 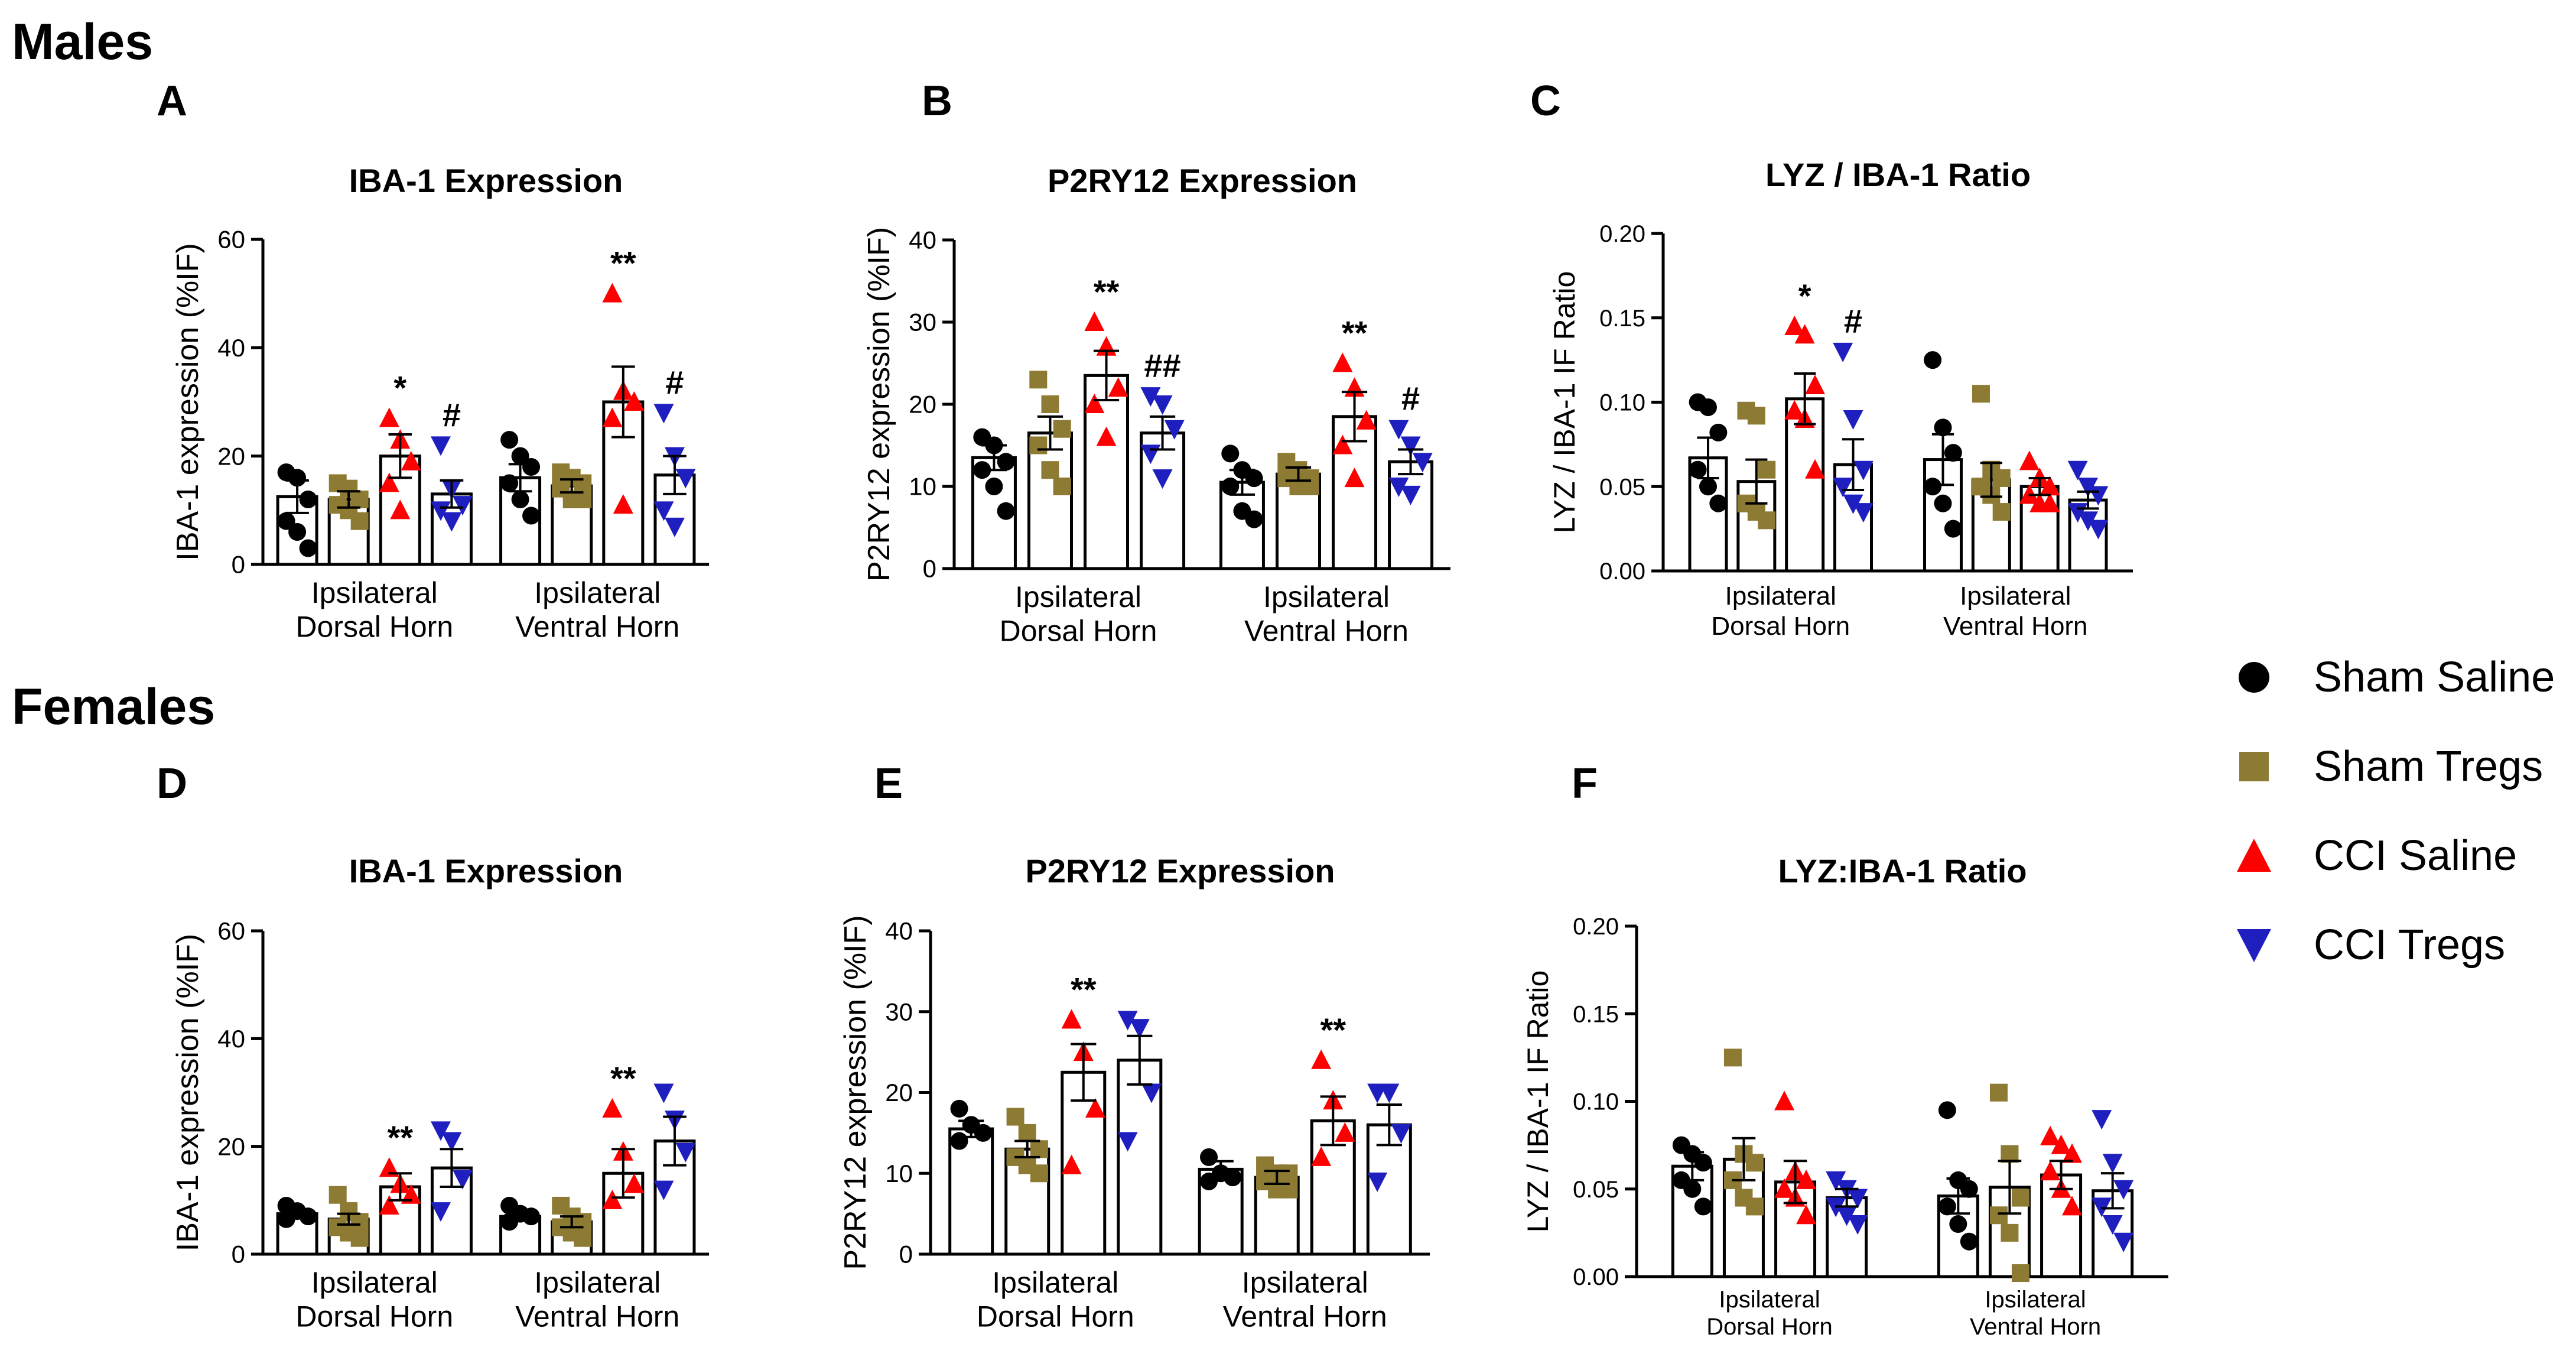 I want to click on y-tick-label: 0.20, so click(x=1622, y=234).